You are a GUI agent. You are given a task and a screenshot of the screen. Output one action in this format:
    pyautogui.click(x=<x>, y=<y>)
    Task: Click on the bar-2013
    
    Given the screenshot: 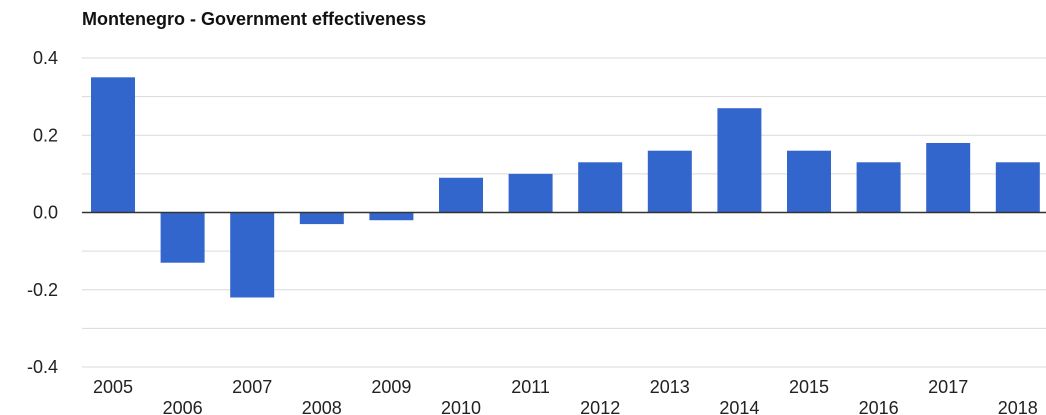 What is the action you would take?
    pyautogui.click(x=669, y=181)
    